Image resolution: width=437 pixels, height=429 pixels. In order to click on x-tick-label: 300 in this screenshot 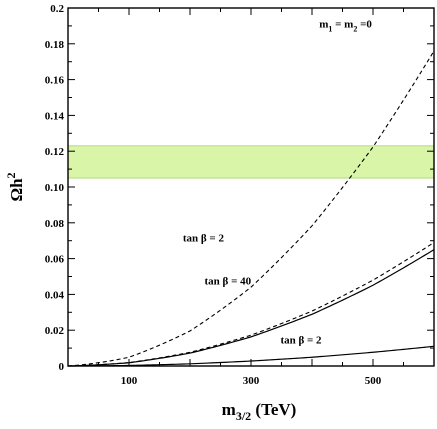, I will do `click(251, 381)`.